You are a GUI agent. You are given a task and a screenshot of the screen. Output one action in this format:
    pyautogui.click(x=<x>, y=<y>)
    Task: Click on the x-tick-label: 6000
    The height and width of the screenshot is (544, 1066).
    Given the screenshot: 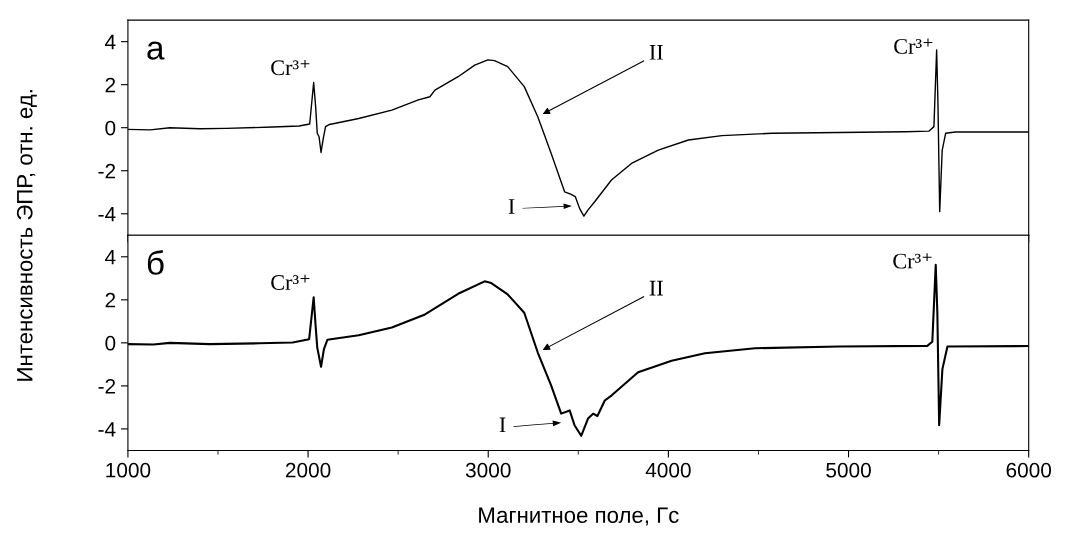 What is the action you would take?
    pyautogui.click(x=1029, y=470)
    